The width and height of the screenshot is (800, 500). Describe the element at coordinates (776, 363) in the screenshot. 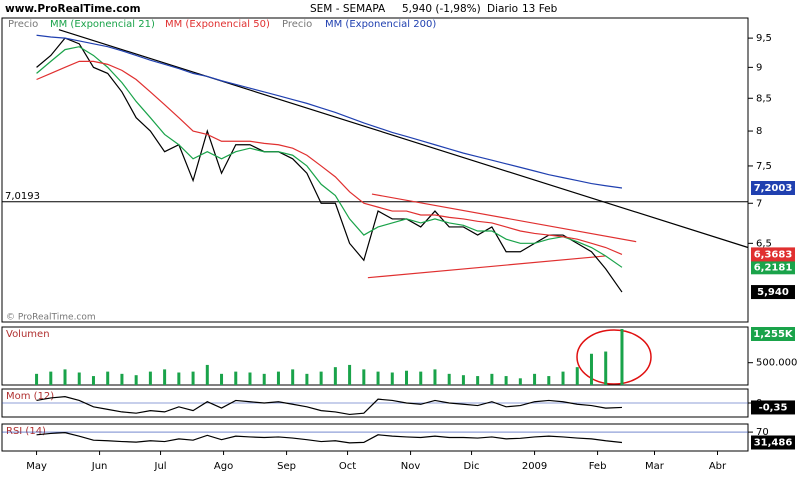

I see `y-tick-label: 500.000` at that location.